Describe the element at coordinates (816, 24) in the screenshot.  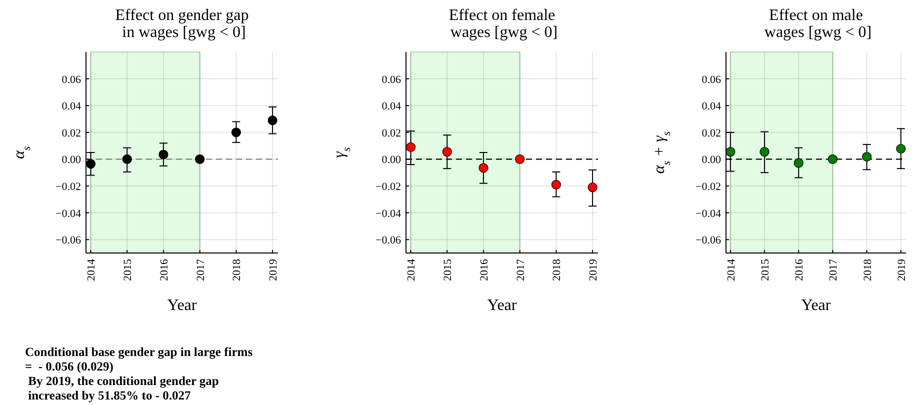
I see `chart-title: Effect on male wages [gwg < 0]` at that location.